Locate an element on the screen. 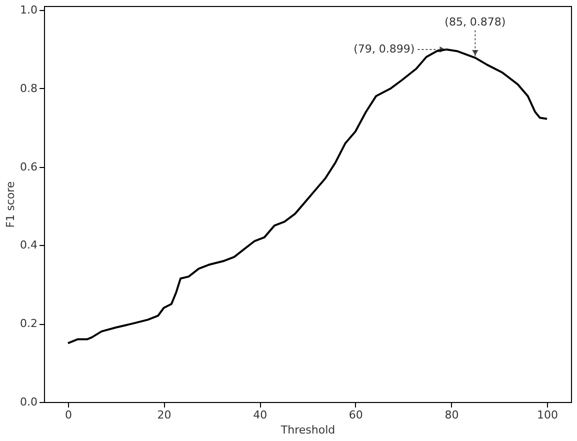 This screenshot has height=441, width=577. x-tick-label: 80 is located at coordinates (451, 415).